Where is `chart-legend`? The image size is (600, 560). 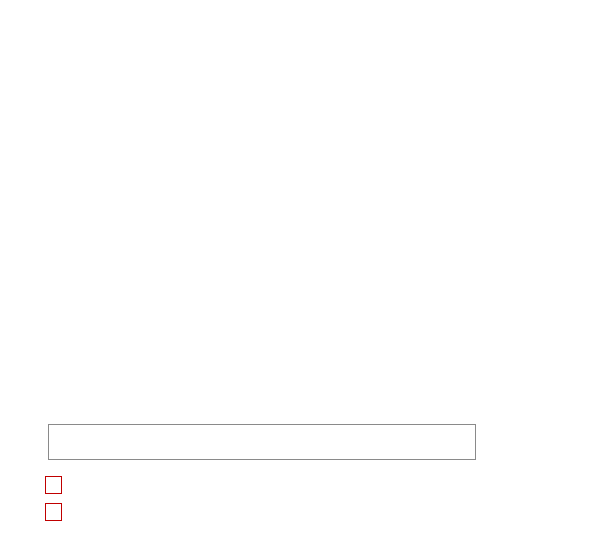 chart-legend is located at coordinates (262, 442).